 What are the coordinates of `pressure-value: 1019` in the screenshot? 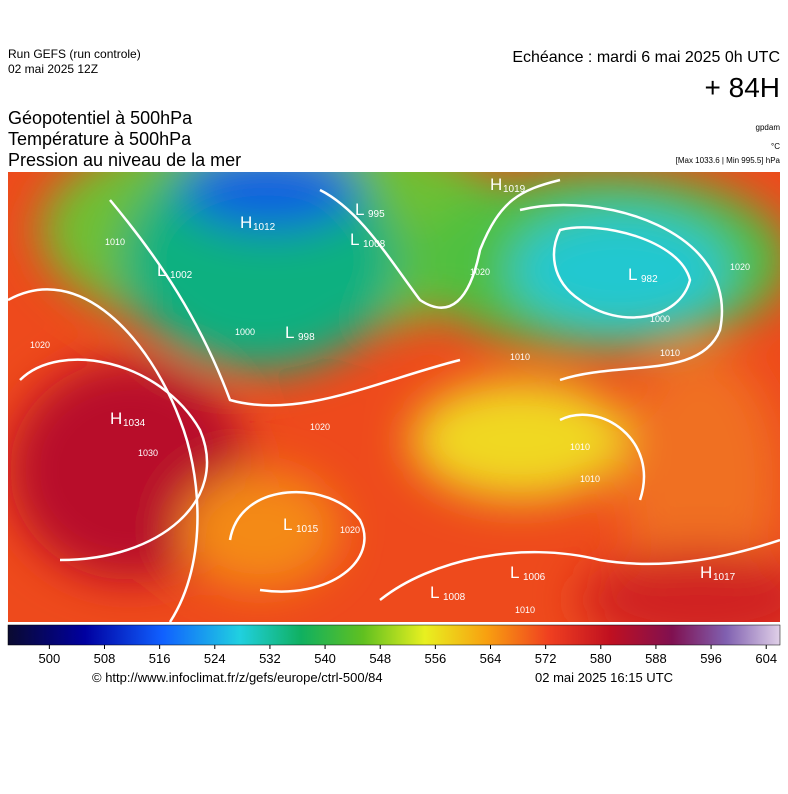 It's located at (514, 189).